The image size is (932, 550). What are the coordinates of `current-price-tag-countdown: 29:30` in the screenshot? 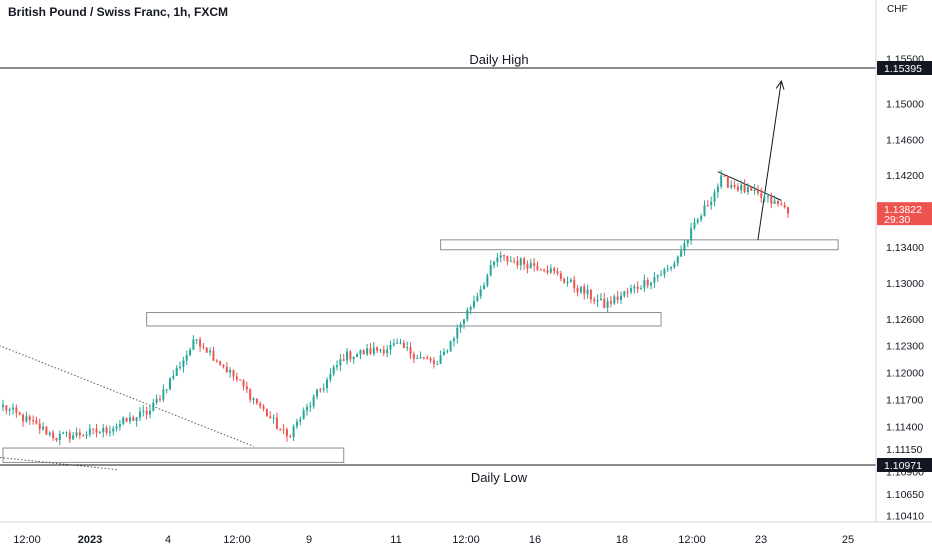 It's located at (897, 220).